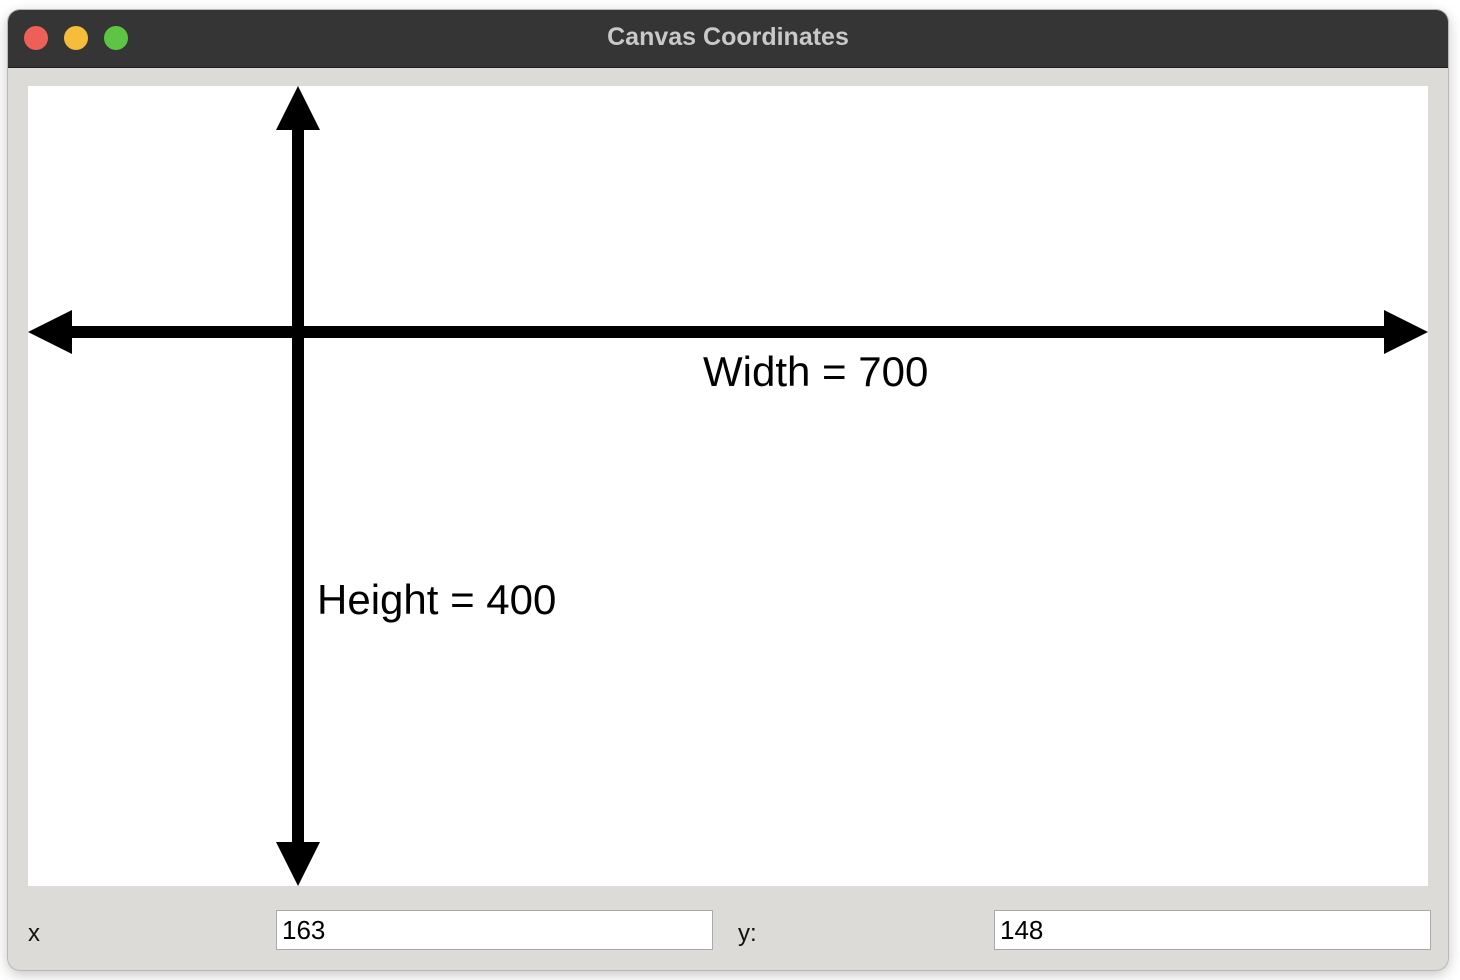  What do you see at coordinates (494, 930) in the screenshot?
I see `x-coordinate-field` at bounding box center [494, 930].